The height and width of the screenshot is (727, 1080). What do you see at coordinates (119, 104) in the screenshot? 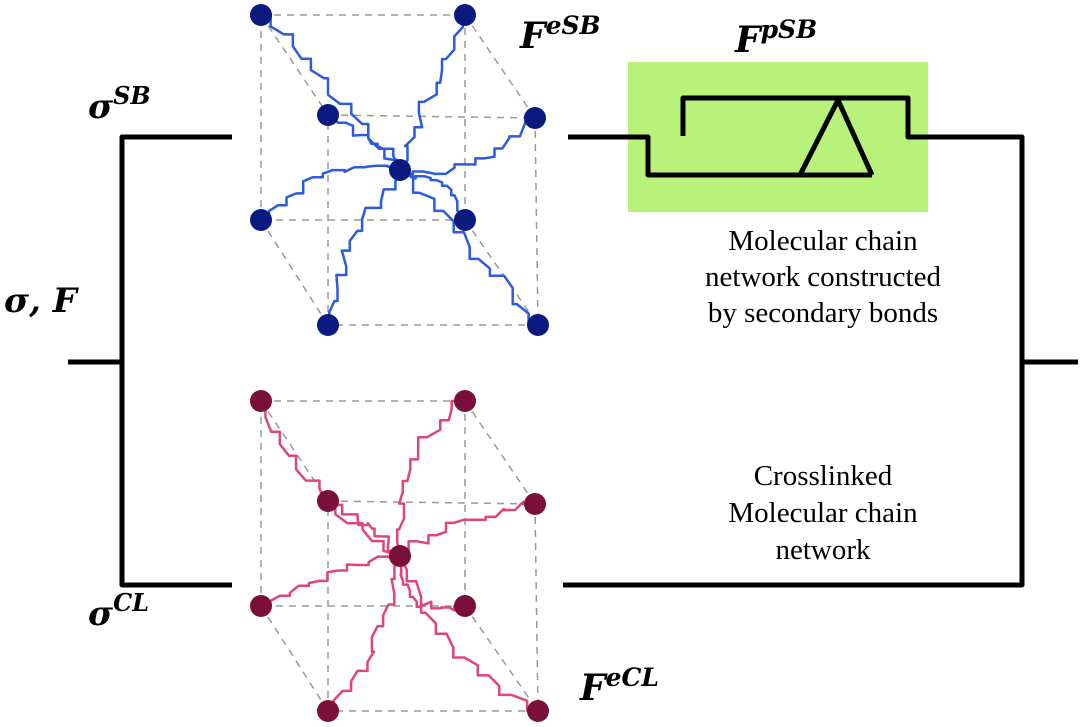
I see `sigma-sb-label: σSB` at bounding box center [119, 104].